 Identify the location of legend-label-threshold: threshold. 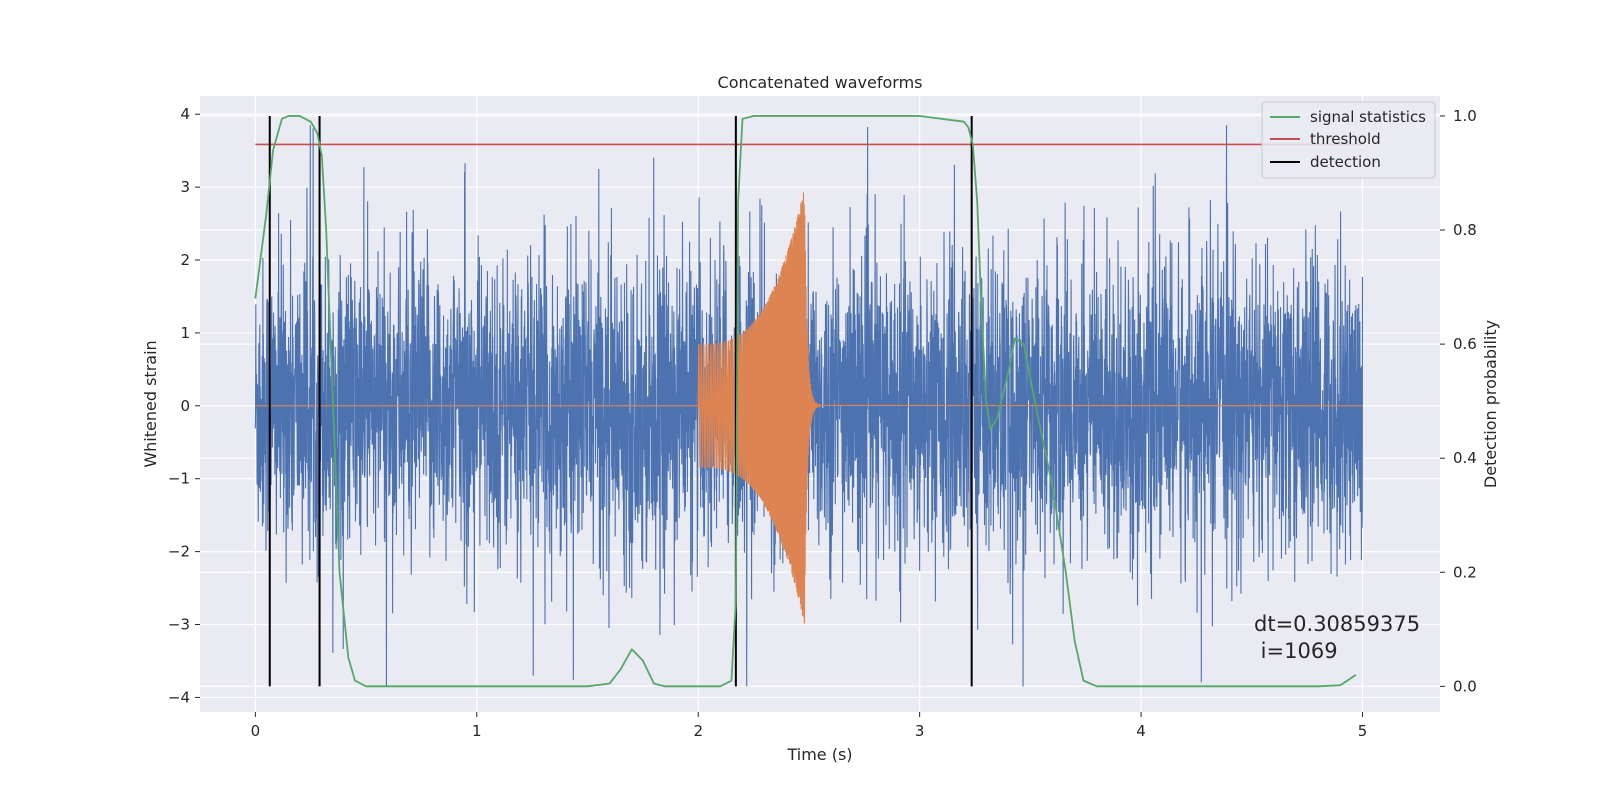
(1345, 139).